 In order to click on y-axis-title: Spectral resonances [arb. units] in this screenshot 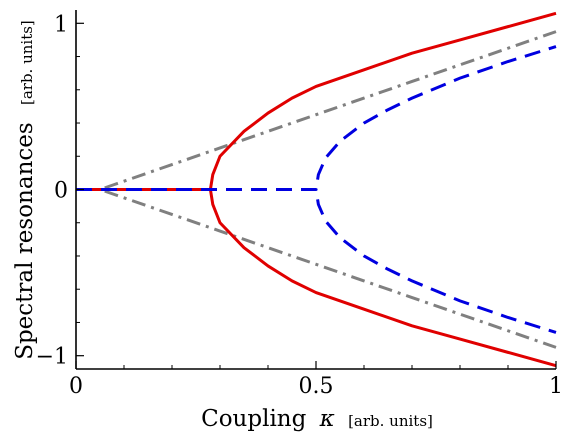, I will do `click(25, 190)`.